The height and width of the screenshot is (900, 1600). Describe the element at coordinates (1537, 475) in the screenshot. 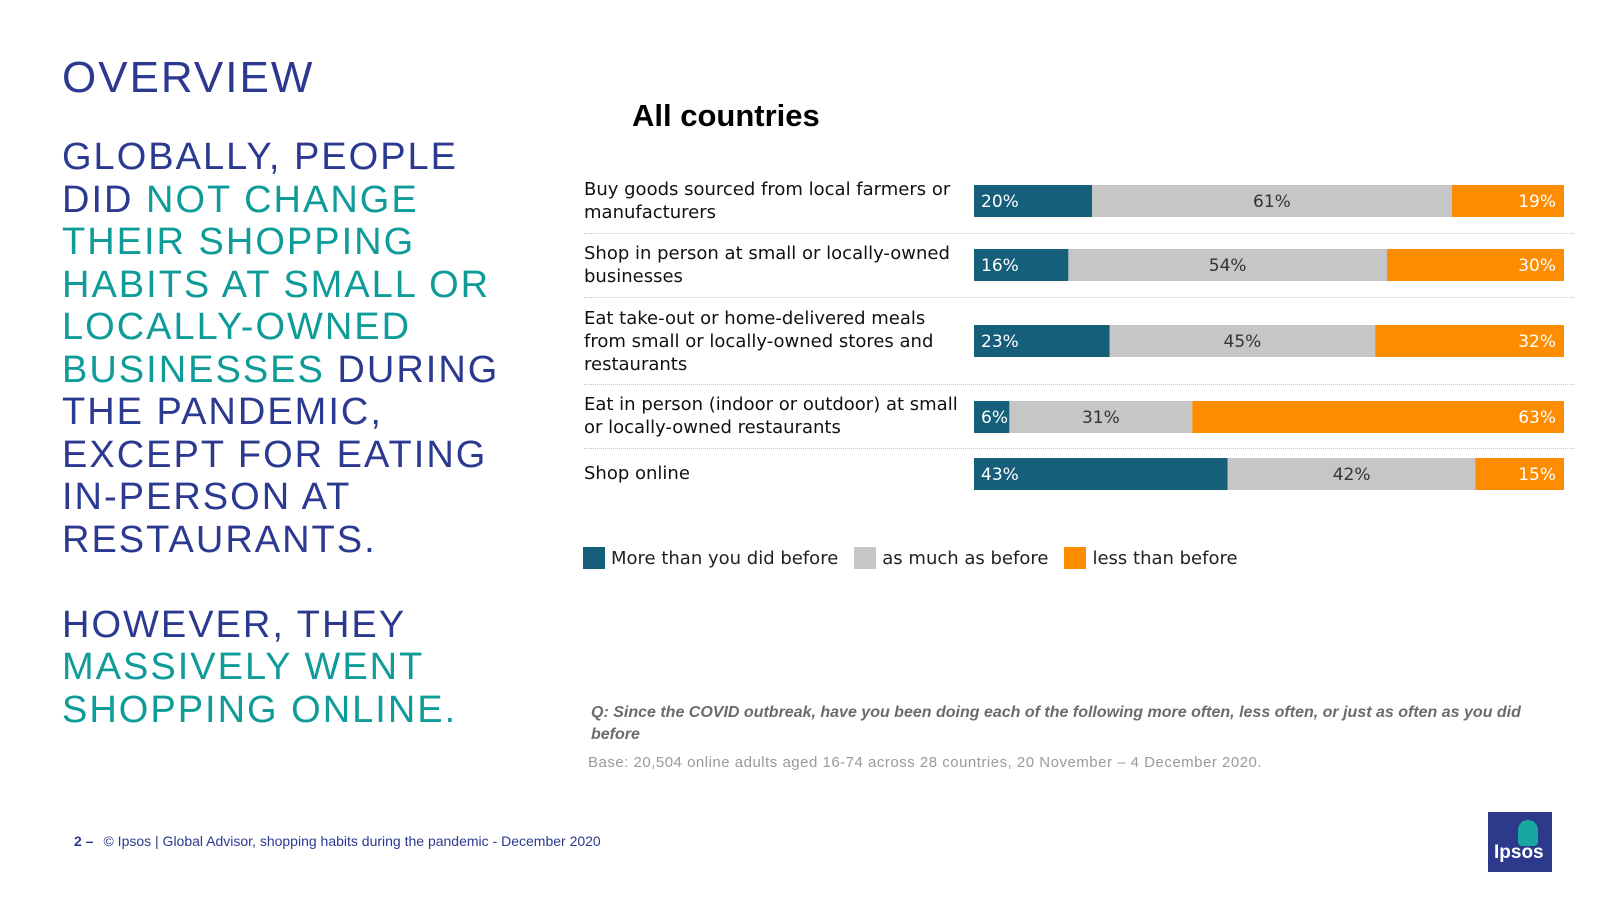

I see `bar-value-label: 15%` at that location.